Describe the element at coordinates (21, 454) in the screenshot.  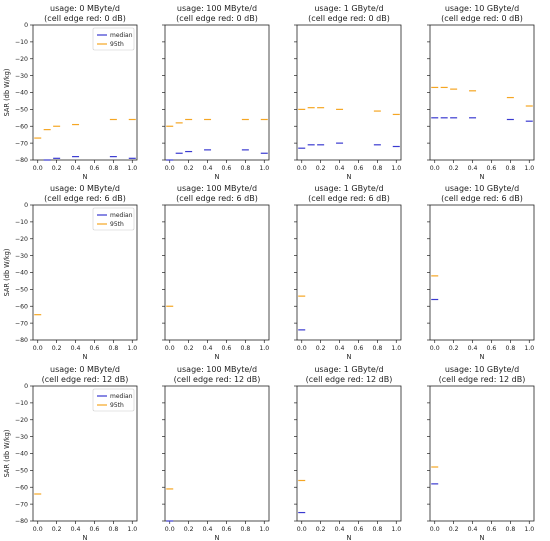
I see `y-tick-label: −40` at that location.